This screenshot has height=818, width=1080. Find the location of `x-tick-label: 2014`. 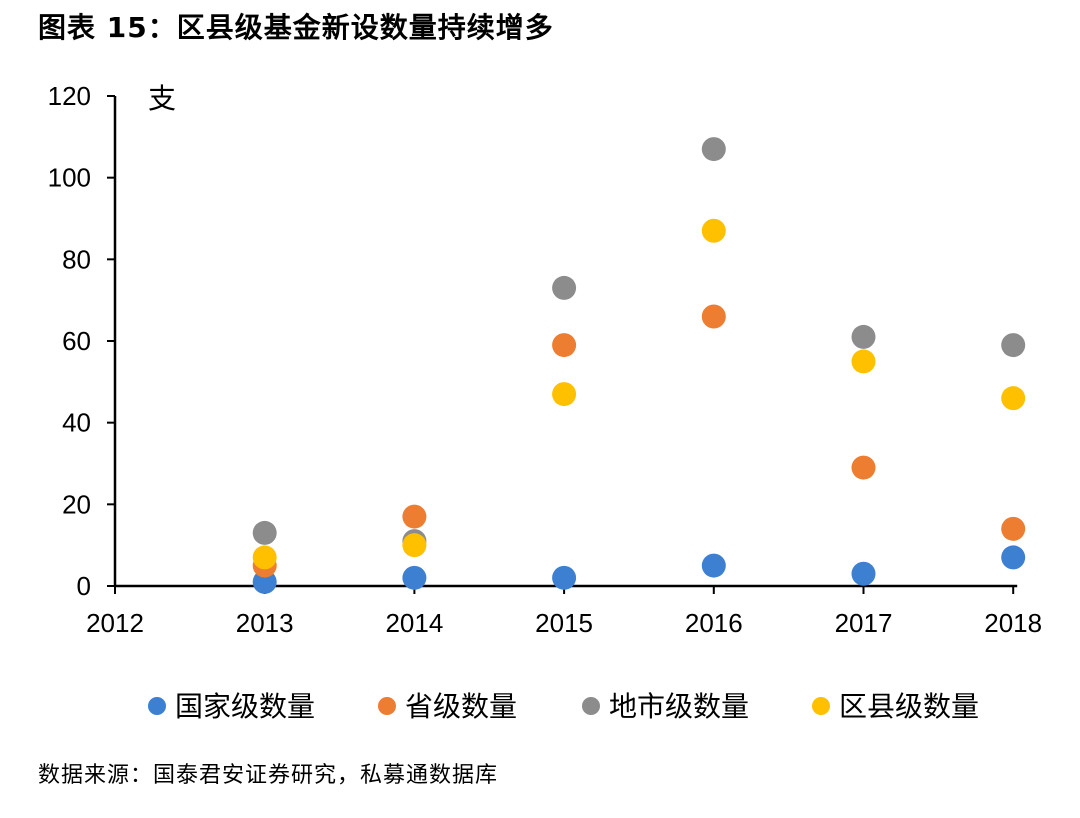

x-tick-label: 2014 is located at coordinates (414, 623).